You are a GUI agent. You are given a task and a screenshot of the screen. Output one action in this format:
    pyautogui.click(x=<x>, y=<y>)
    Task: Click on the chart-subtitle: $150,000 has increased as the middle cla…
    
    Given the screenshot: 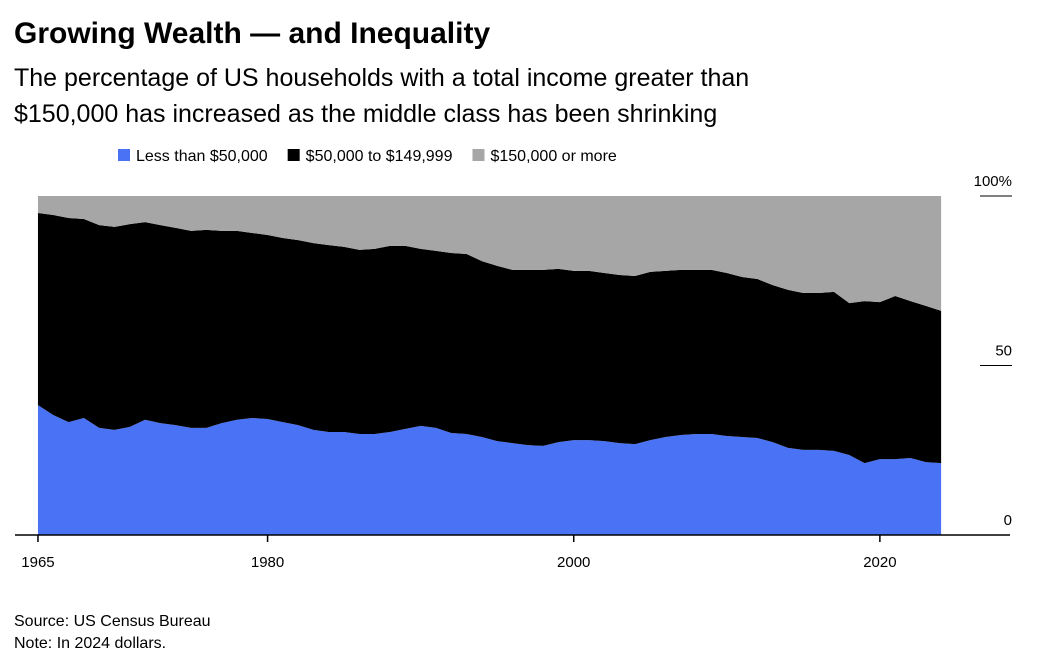 What is the action you would take?
    pyautogui.click(x=365, y=114)
    